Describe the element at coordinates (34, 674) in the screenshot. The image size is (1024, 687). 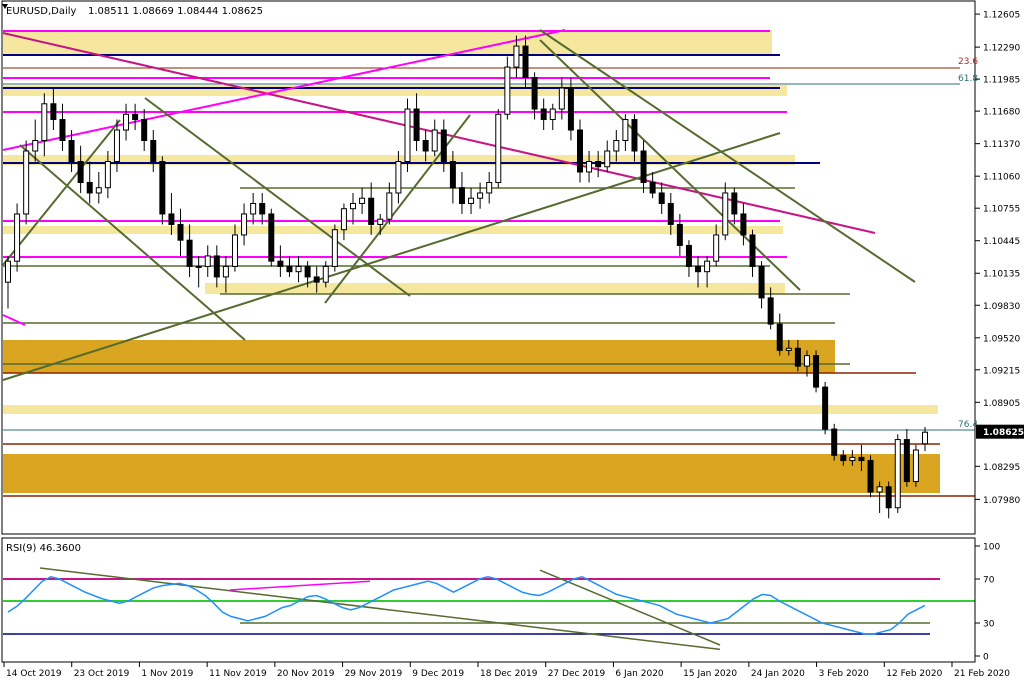
I see `time-axis-label: 14 Oct 2019` at that location.